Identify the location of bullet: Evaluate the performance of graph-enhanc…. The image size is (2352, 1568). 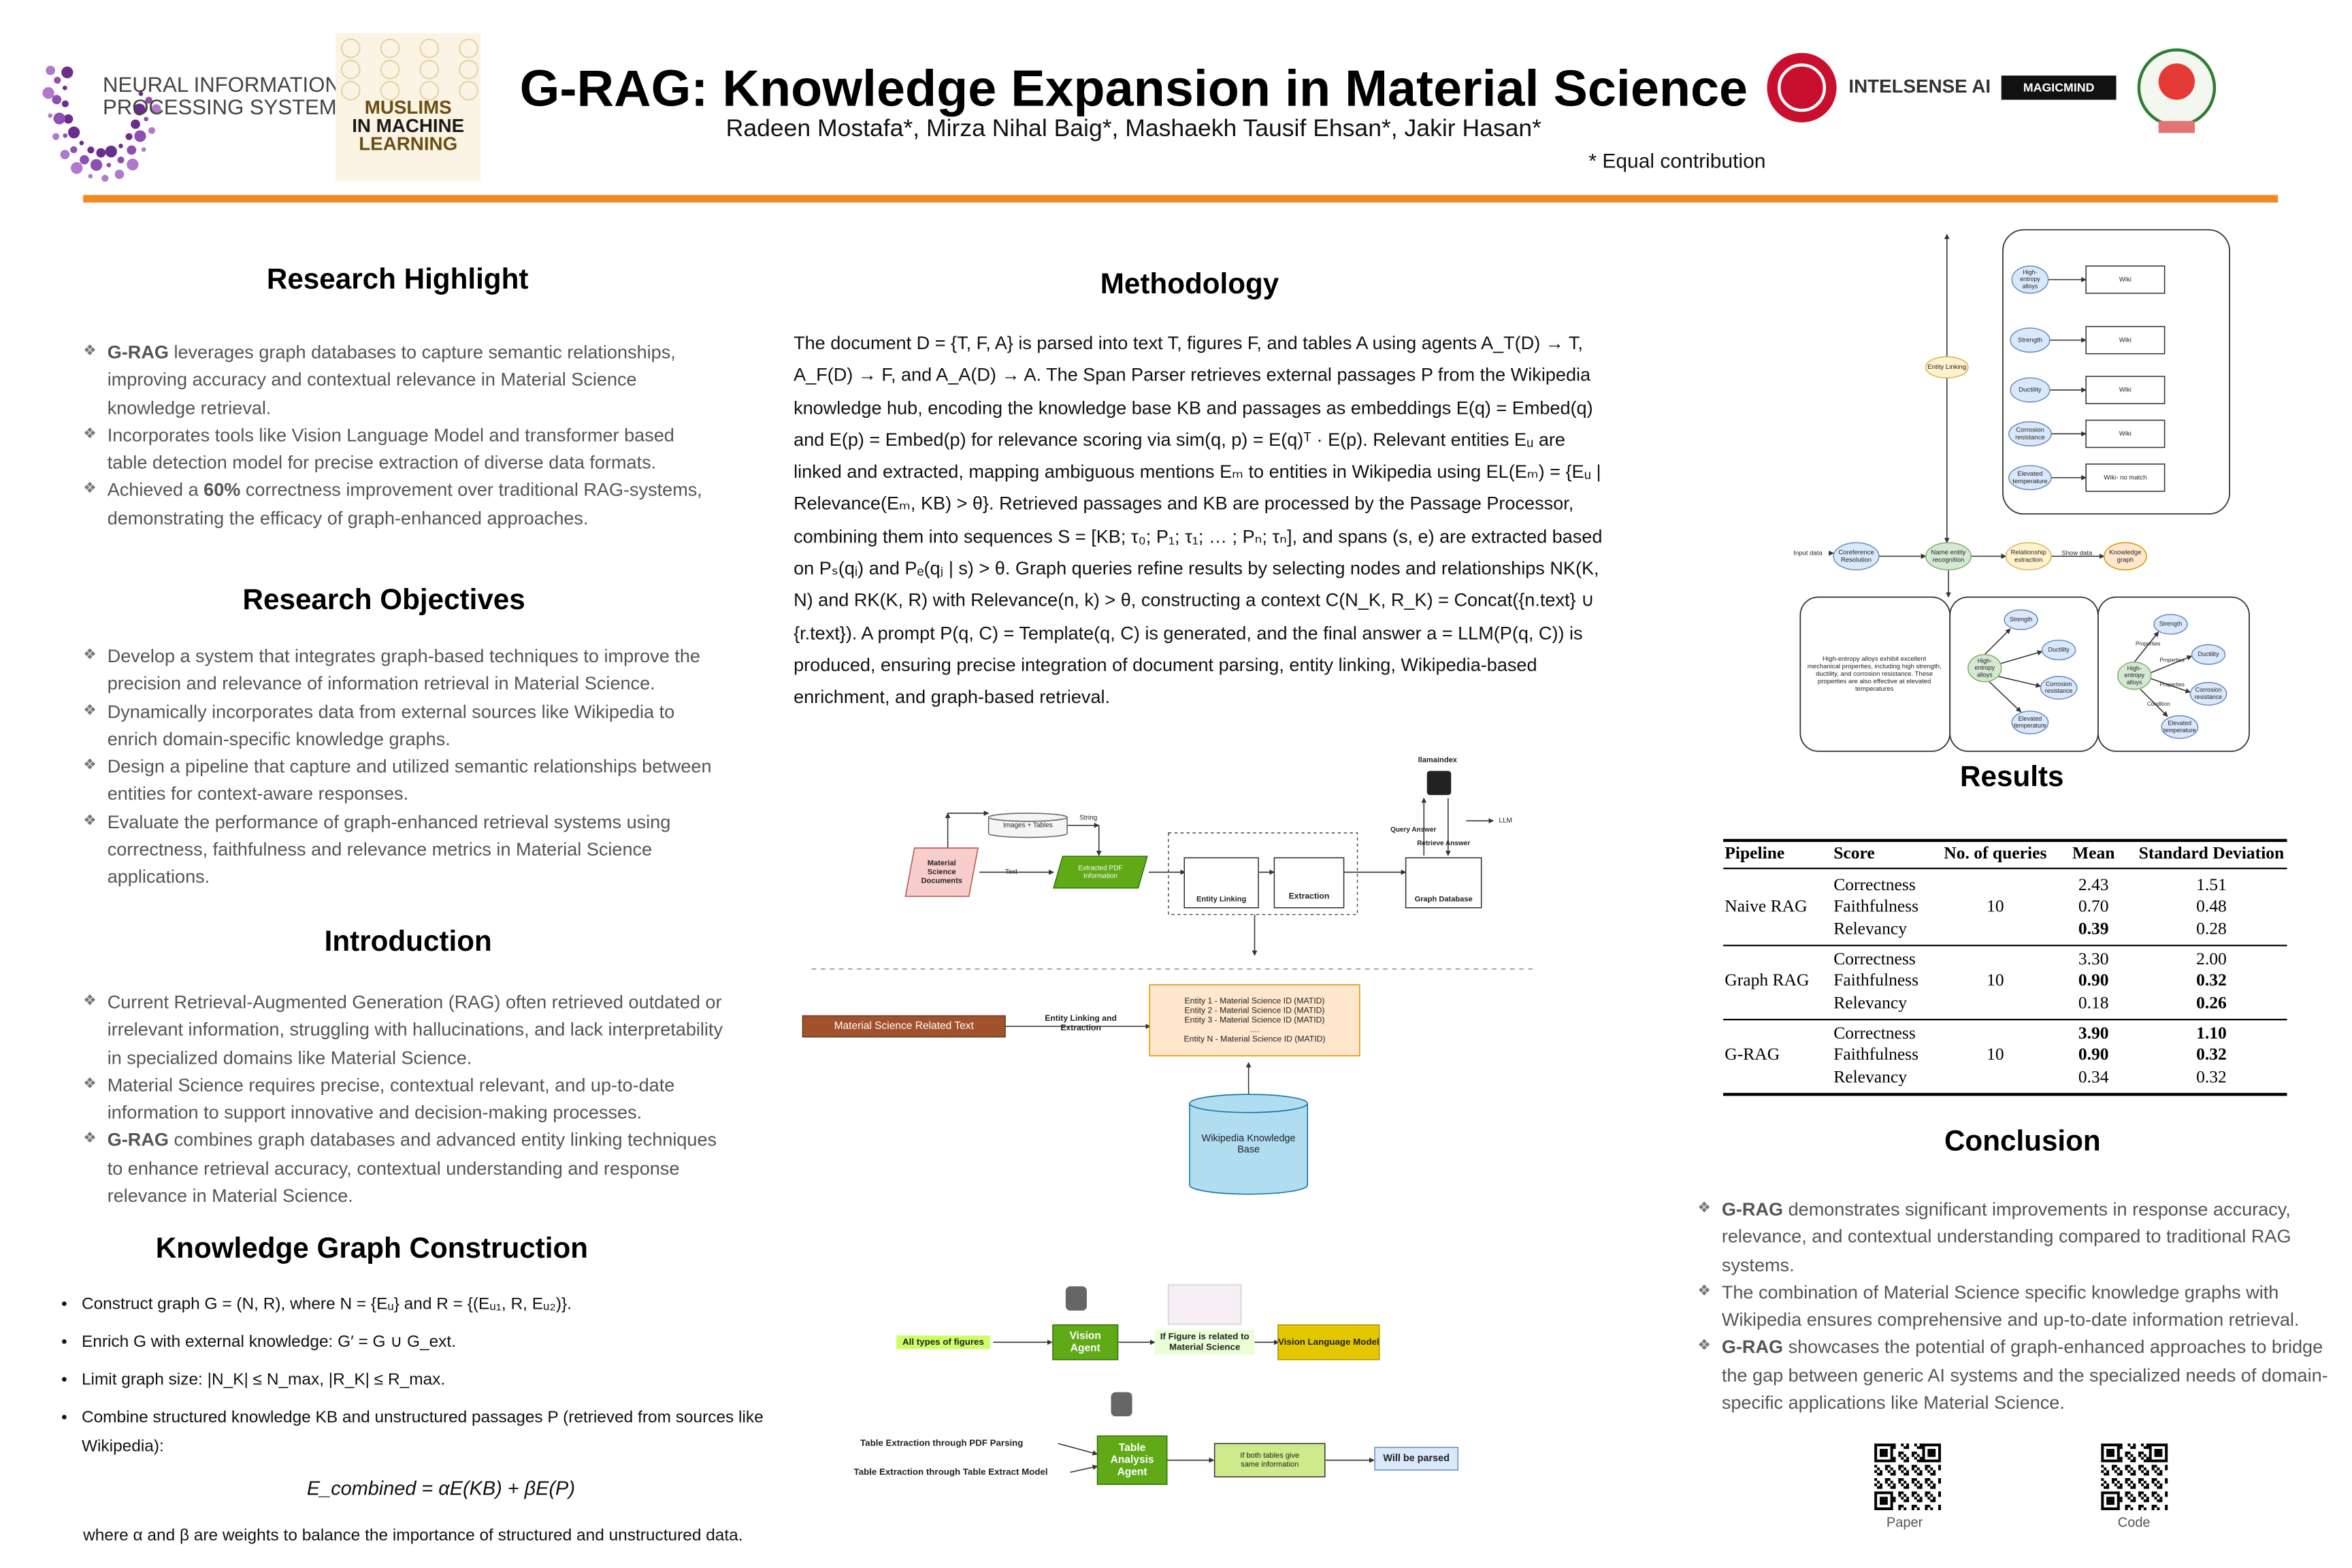
(400, 850).